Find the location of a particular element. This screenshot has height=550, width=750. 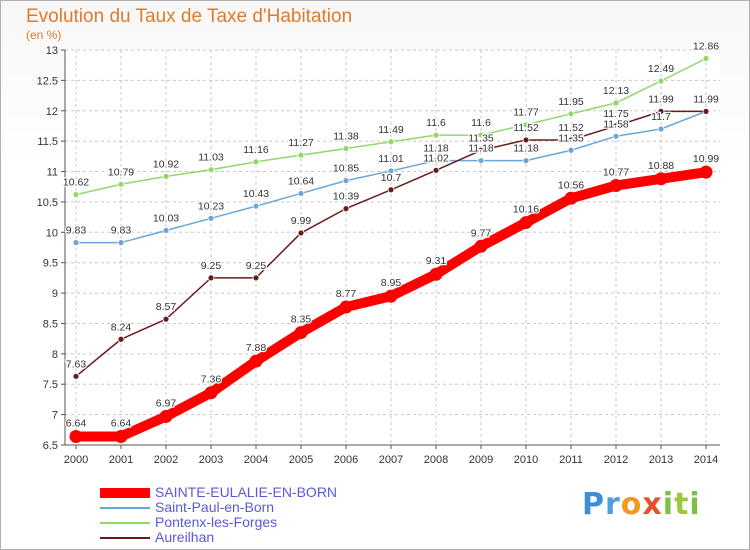

legend-label: Saint-Paul-en-Born is located at coordinates (215, 507).